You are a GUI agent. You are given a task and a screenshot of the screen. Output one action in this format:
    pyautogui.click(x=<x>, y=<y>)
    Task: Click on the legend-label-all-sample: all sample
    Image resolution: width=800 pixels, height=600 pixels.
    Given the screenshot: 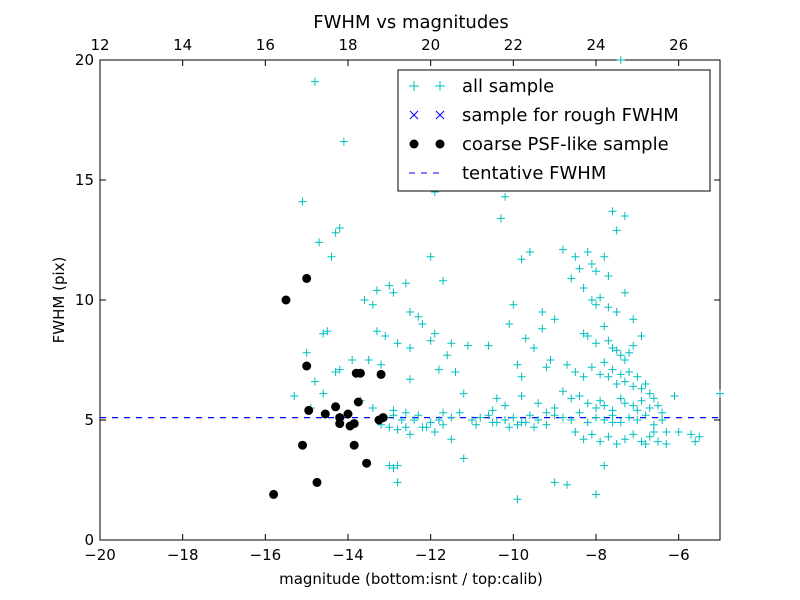 What is the action you would take?
    pyautogui.click(x=508, y=86)
    